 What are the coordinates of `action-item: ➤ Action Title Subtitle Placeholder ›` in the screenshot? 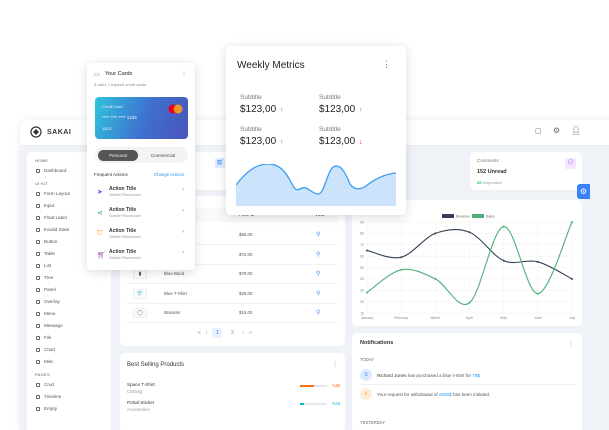 It's located at (140, 194).